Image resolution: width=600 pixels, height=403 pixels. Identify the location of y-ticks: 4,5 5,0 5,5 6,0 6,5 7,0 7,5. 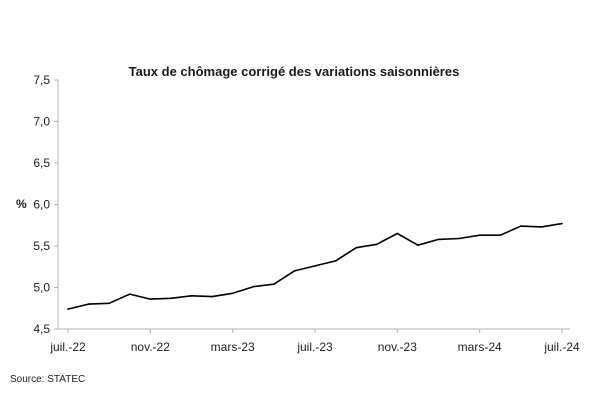
(45, 204).